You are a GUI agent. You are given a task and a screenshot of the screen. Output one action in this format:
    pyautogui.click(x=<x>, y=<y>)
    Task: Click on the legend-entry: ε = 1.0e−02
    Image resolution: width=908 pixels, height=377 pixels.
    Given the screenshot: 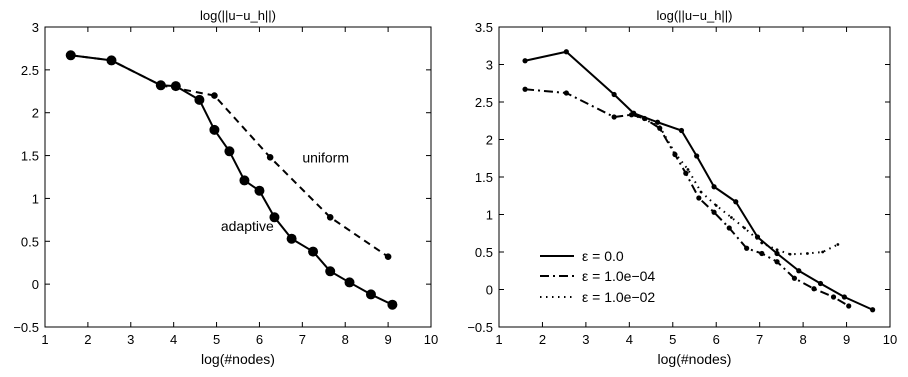 What is the action you would take?
    pyautogui.click(x=618, y=297)
    